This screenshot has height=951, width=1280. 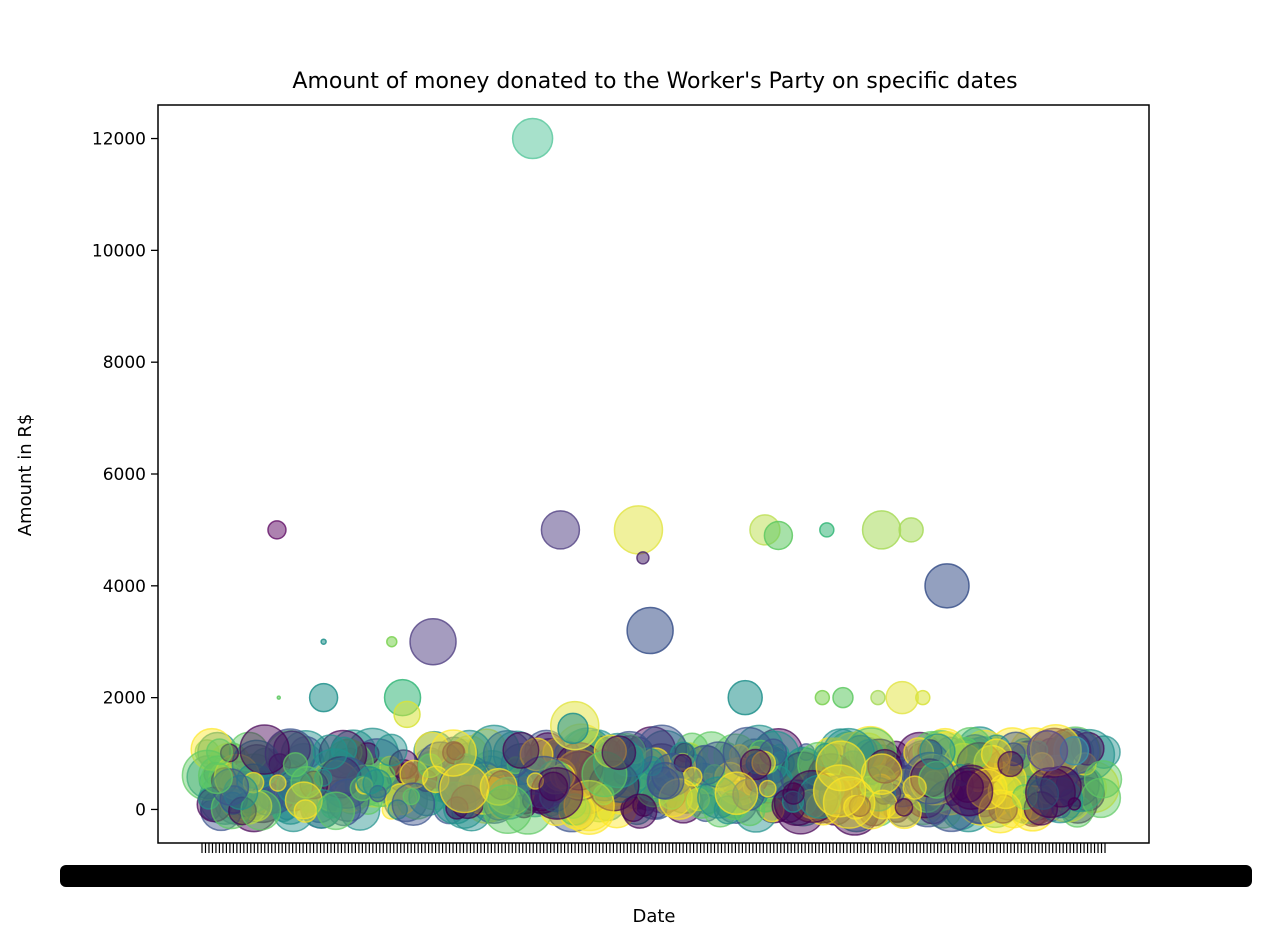 What do you see at coordinates (140, 810) in the screenshot?
I see `y-tick-label: 0` at bounding box center [140, 810].